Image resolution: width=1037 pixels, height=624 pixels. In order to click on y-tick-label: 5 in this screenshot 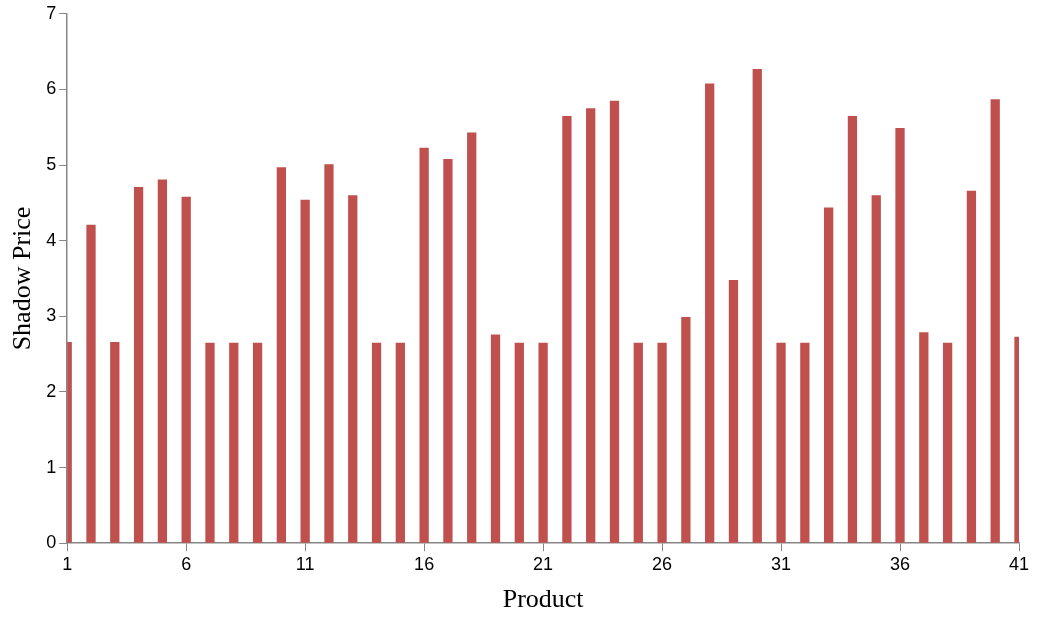, I will do `click(51, 164)`.